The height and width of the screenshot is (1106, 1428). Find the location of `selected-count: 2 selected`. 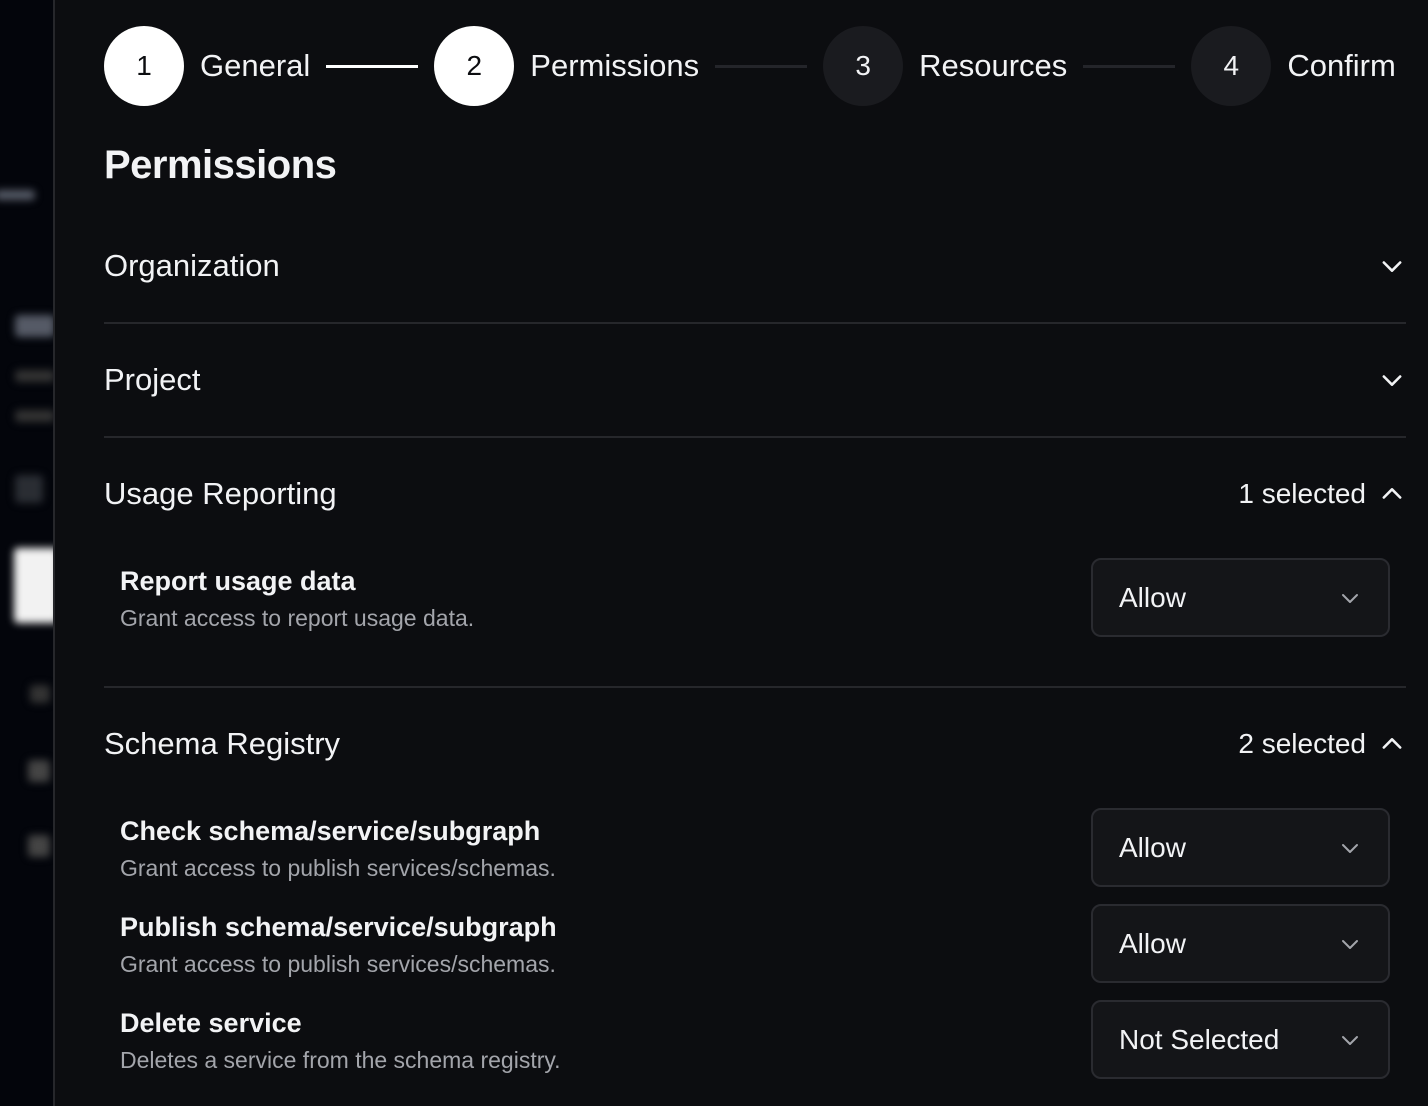

selected-count: 2 selected is located at coordinates (1302, 743).